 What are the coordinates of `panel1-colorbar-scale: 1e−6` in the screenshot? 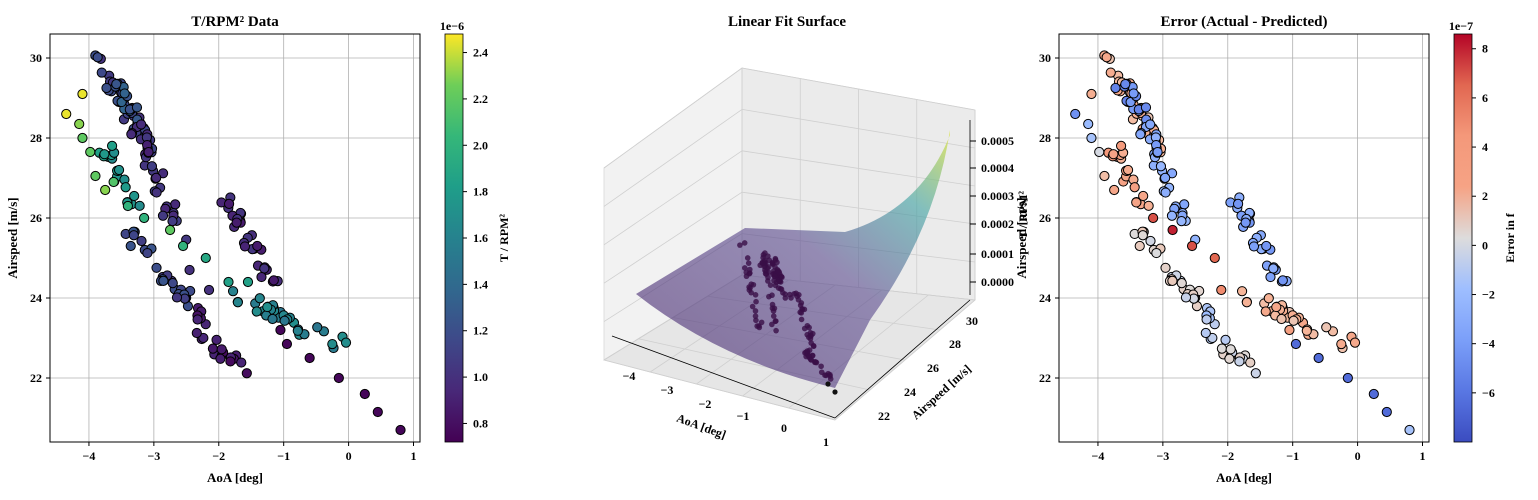 It's located at (452, 26).